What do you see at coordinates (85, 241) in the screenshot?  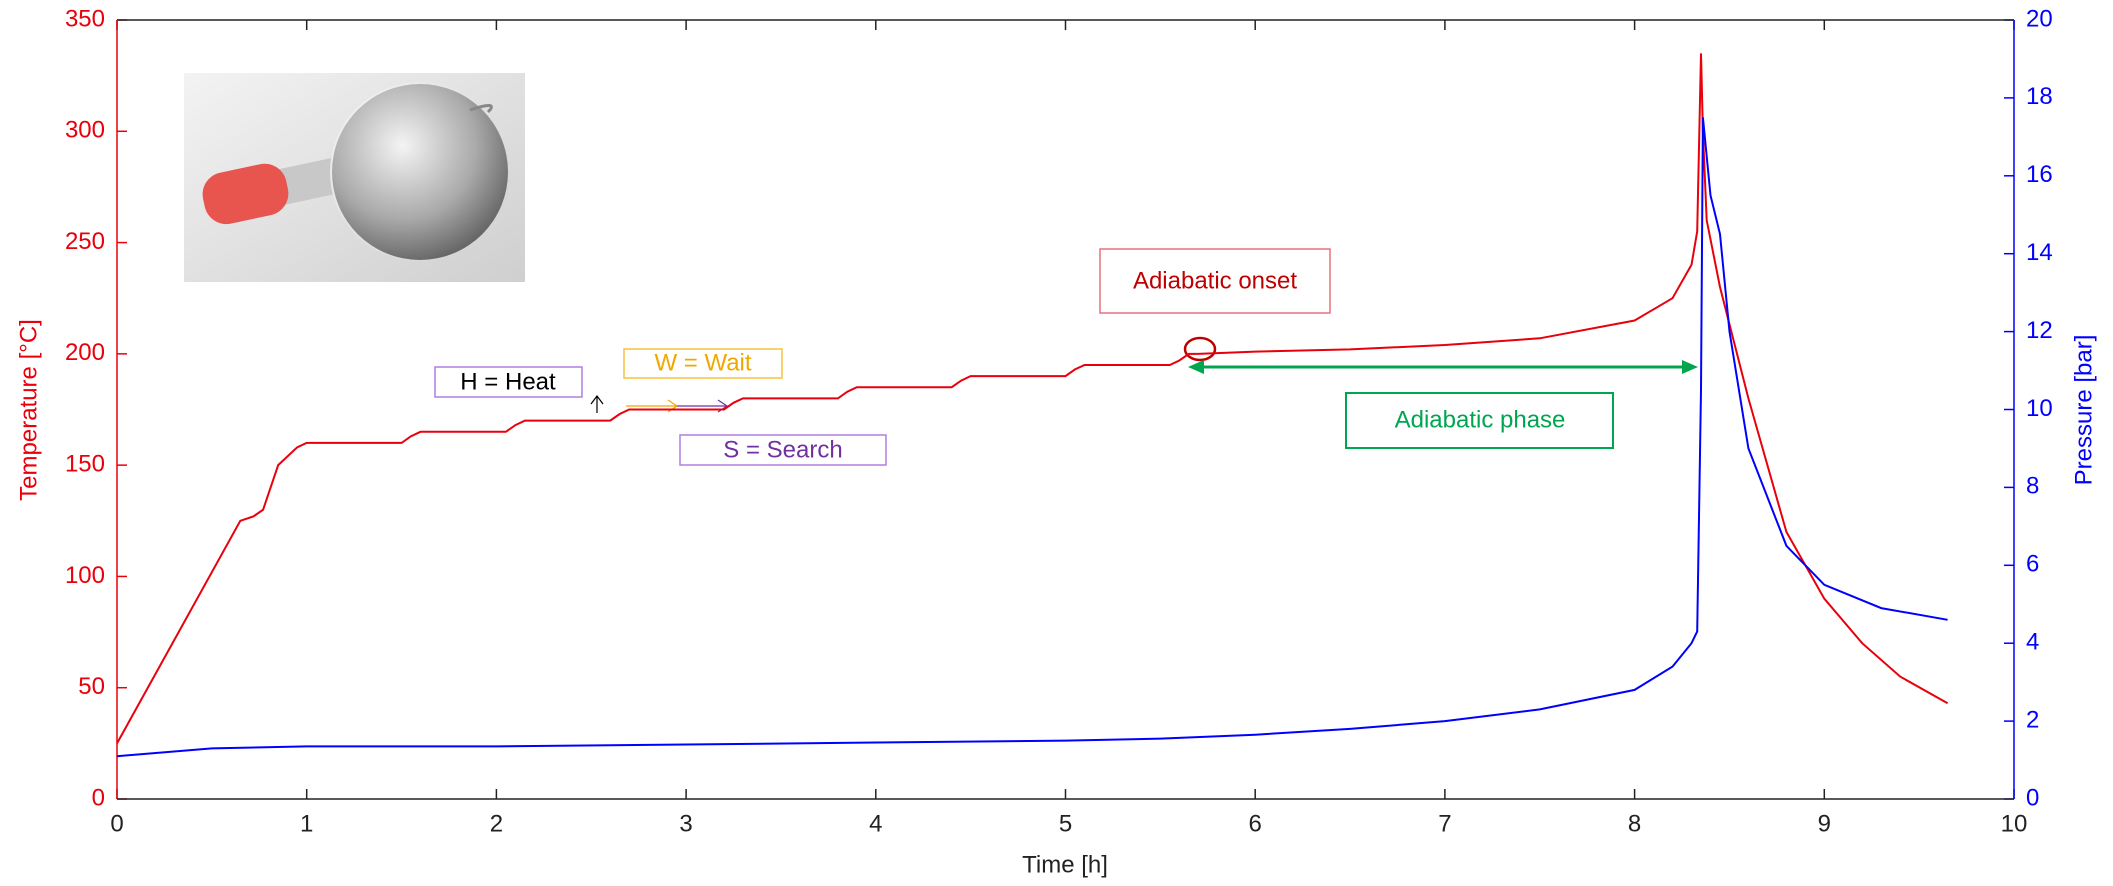 I see `y-tick-label: 250` at bounding box center [85, 241].